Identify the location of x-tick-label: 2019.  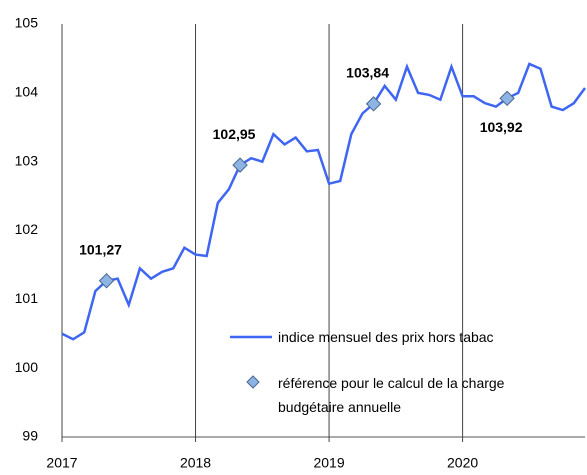
(328, 463).